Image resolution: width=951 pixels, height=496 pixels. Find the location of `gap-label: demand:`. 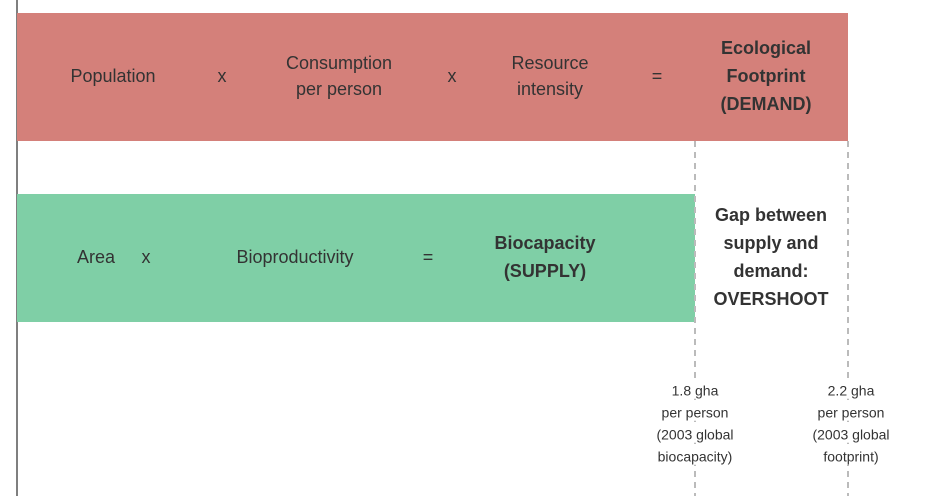

gap-label: demand: is located at coordinates (770, 271).